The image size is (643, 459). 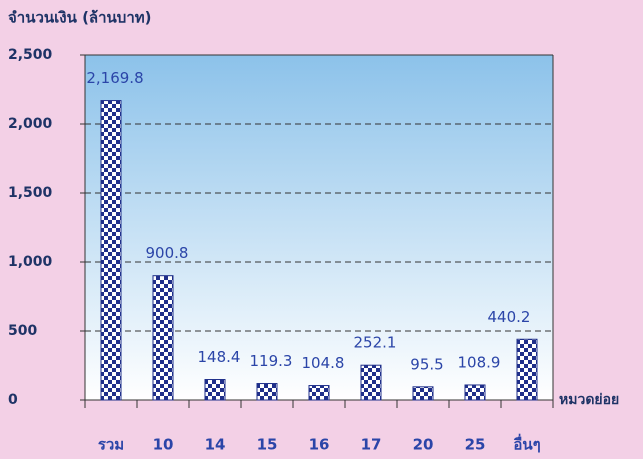 What do you see at coordinates (30, 193) in the screenshot?
I see `y-tick-label: 1,500` at bounding box center [30, 193].